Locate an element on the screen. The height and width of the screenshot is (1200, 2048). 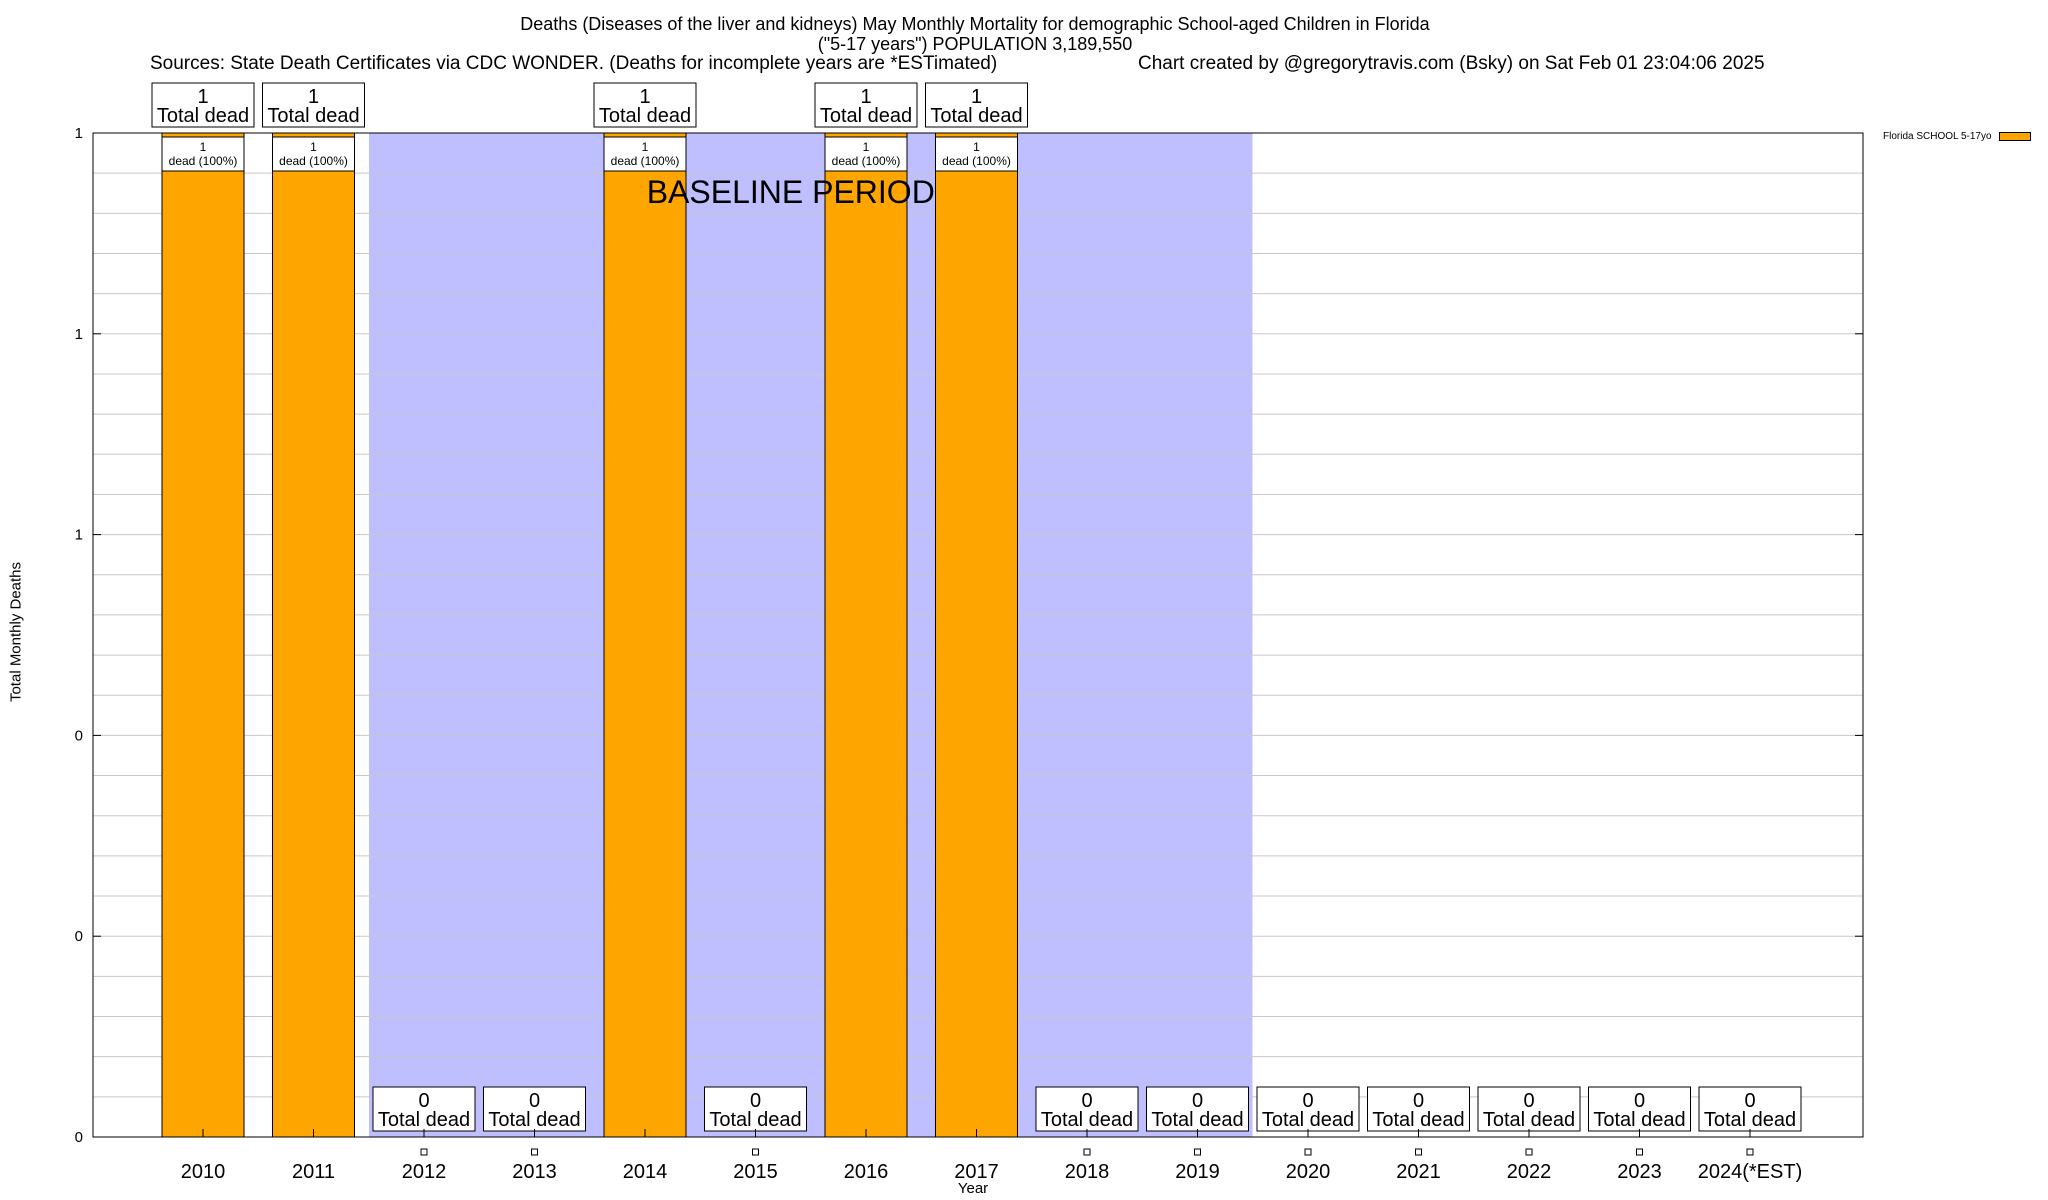
legend-swatch is located at coordinates (2014, 136).